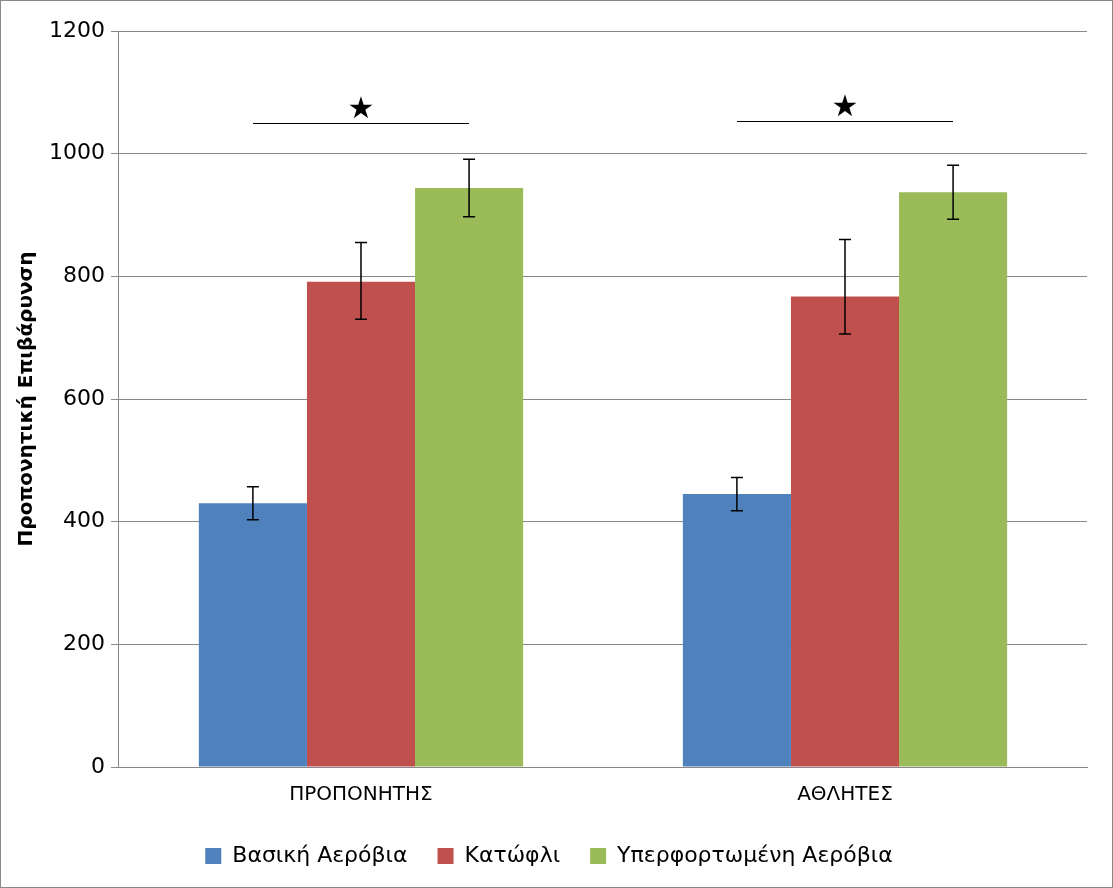 Image resolution: width=1113 pixels, height=888 pixels. What do you see at coordinates (361, 793) in the screenshot?
I see `x-tick-label: ΠΡΟΠΟΝΗΤΗΣ` at bounding box center [361, 793].